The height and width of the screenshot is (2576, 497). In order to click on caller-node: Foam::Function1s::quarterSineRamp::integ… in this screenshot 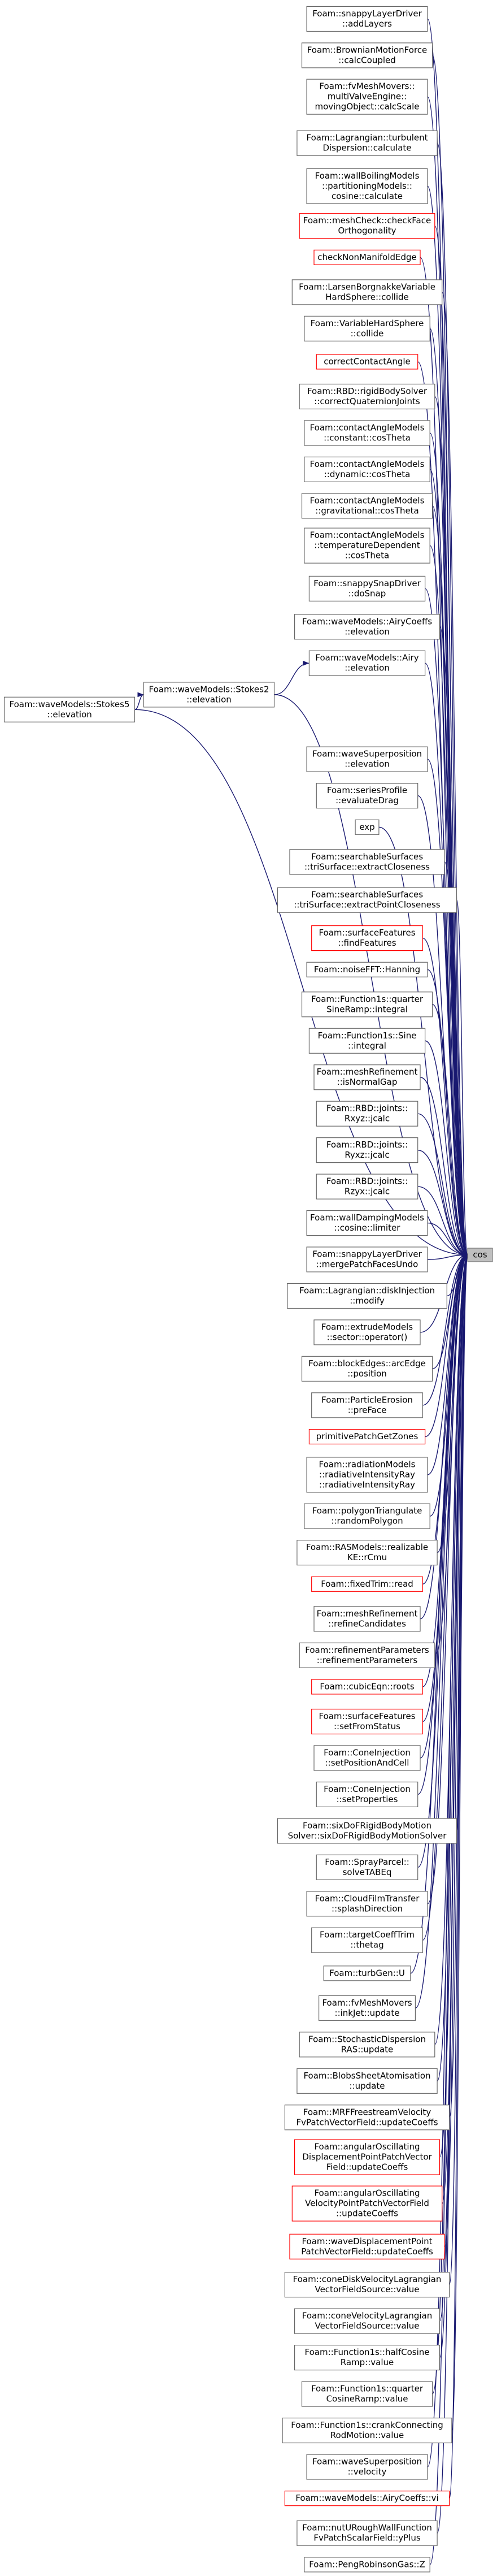, I will do `click(367, 1005)`.